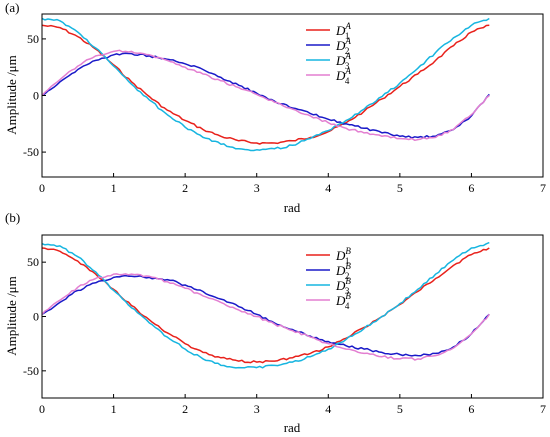  What do you see at coordinates (343, 31) in the screenshot?
I see `legend-label-D1A: DA 1` at bounding box center [343, 31].